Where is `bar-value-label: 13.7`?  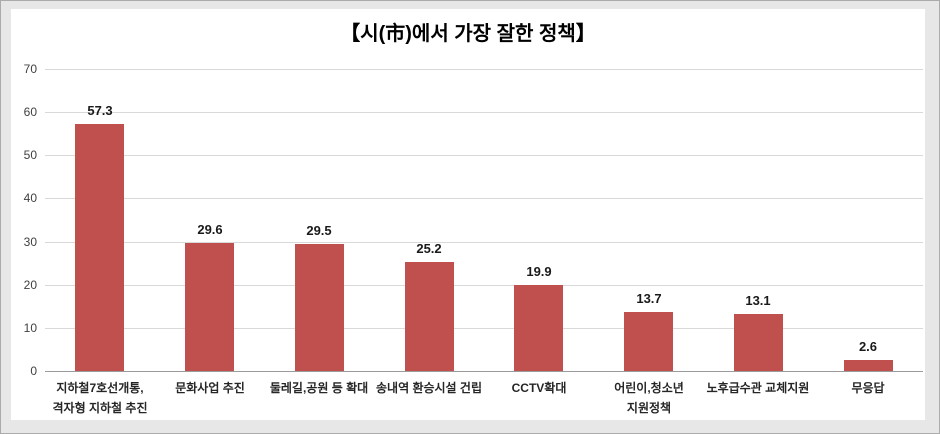
bar-value-label: 13.7 is located at coordinates (649, 298).